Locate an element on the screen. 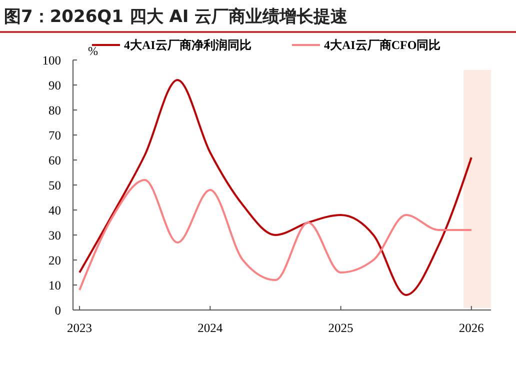 This screenshot has width=516, height=381. chart-title: 图7：2026Q1 四大 AI 云厂商业绩增长提速 is located at coordinates (176, 17).